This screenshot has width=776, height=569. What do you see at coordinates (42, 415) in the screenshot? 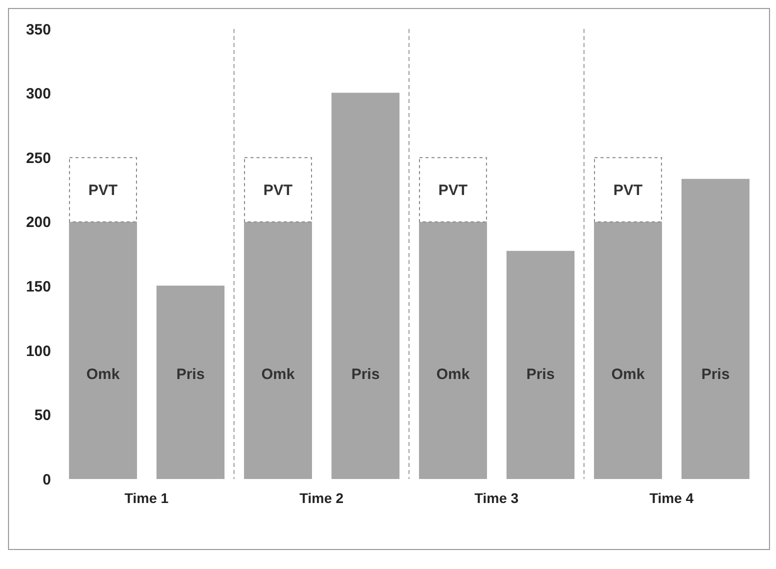
I see `y-tick-label: 50` at bounding box center [42, 415].